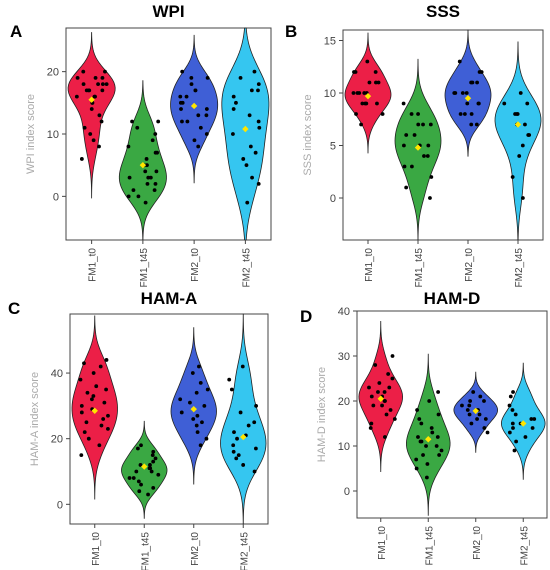 The width and height of the screenshot is (550, 570). I want to click on violin-FM2_t0, so click(193, 406).